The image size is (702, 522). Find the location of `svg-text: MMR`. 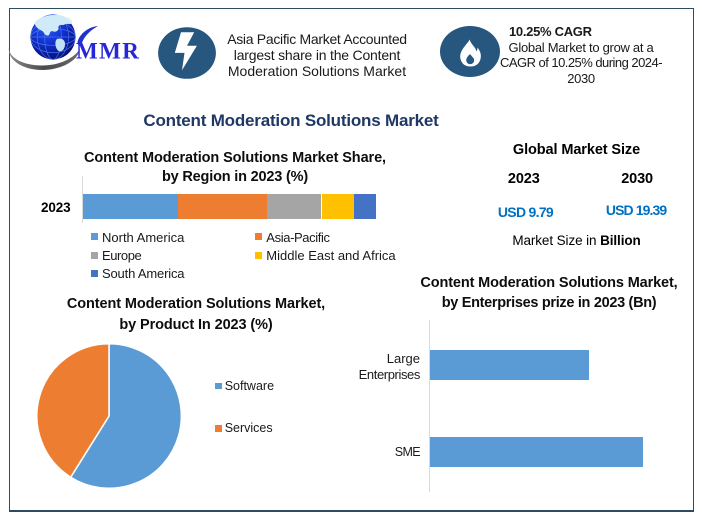

svg-text: MMR is located at coordinates (108, 51).